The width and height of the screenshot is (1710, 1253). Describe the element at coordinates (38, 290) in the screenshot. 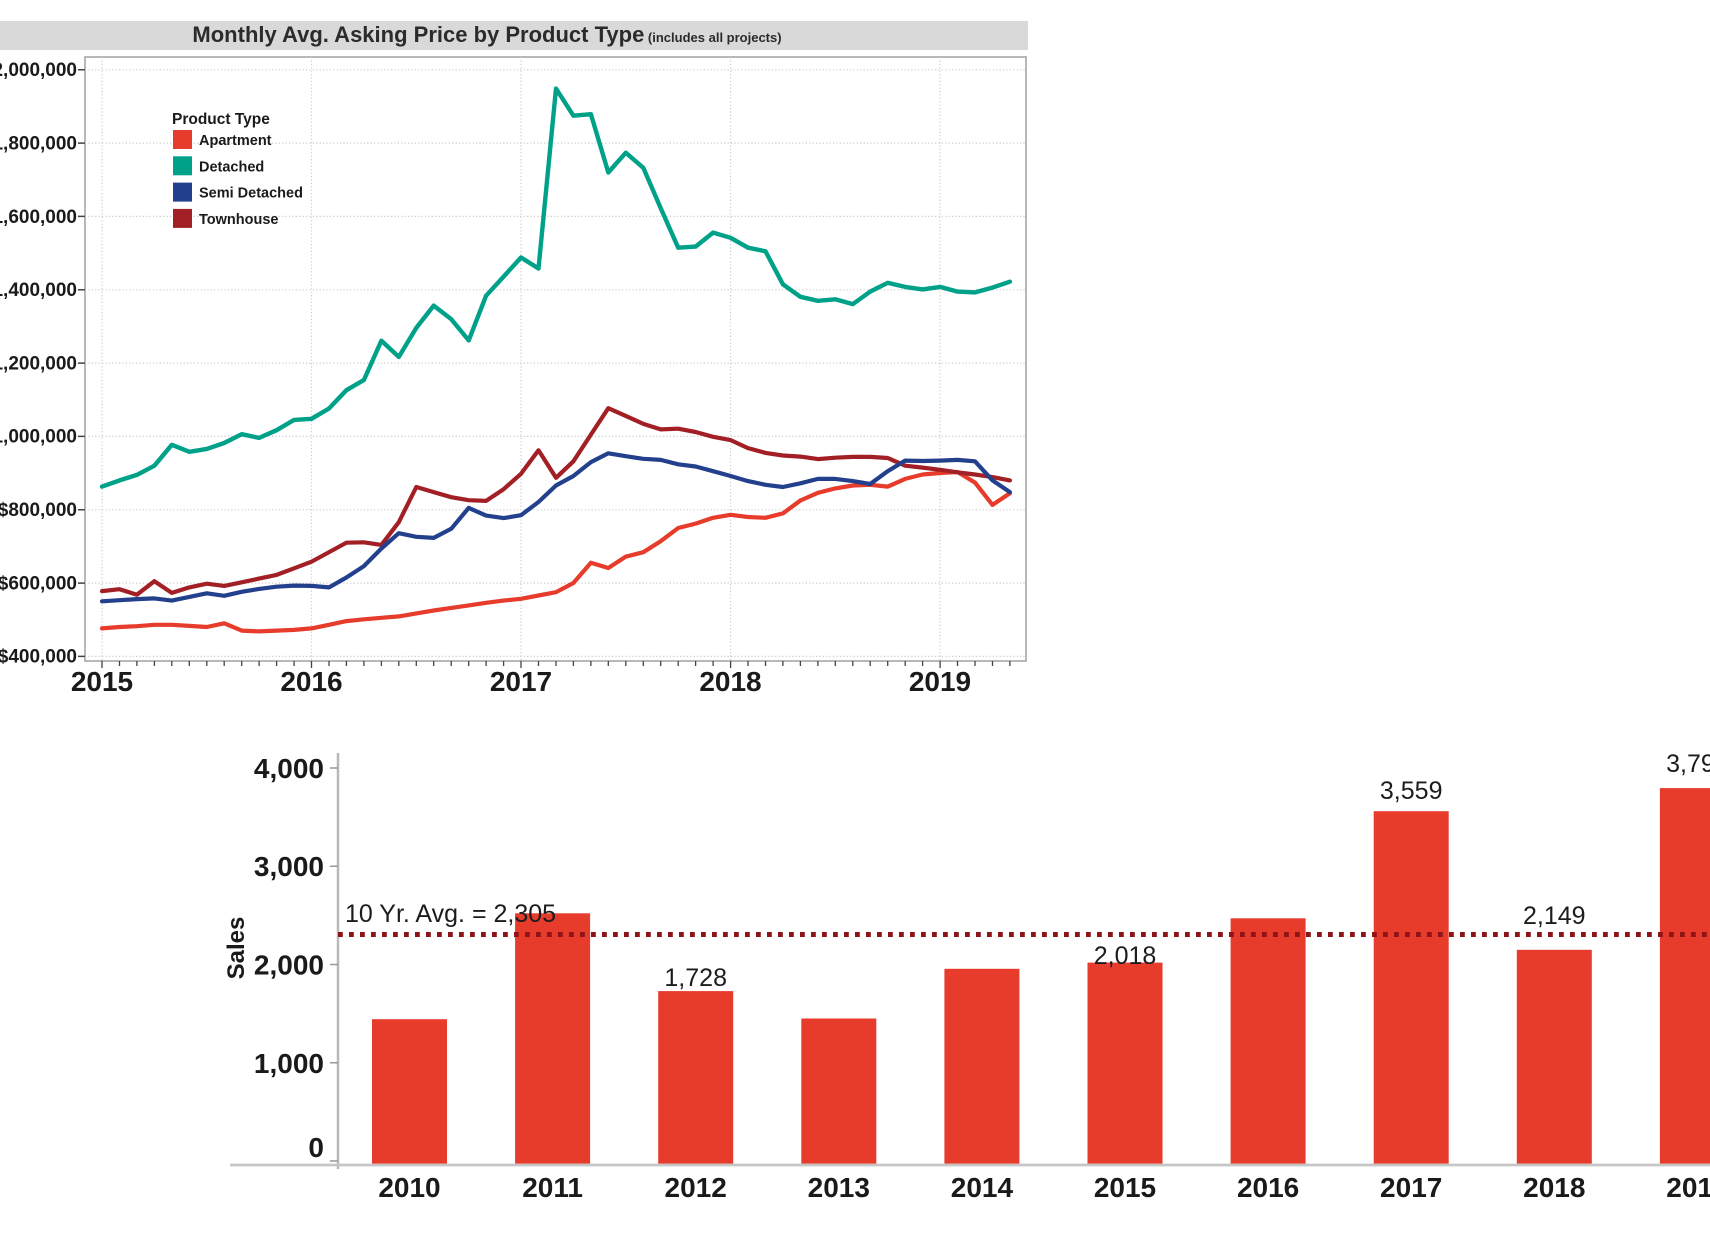

I see `svg-text: 1,400,000` at that location.